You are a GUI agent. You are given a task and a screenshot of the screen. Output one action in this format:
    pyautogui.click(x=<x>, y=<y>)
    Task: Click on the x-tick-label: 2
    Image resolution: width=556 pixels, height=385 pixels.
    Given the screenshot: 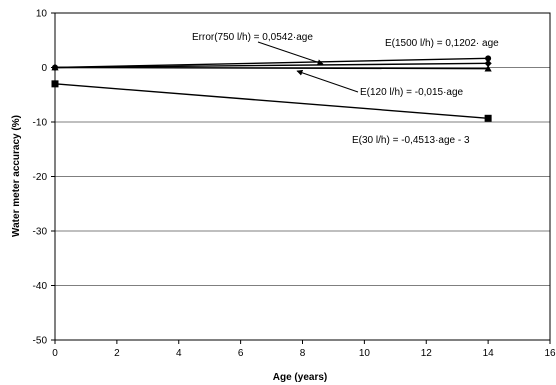 What is the action you would take?
    pyautogui.click(x=117, y=353)
    